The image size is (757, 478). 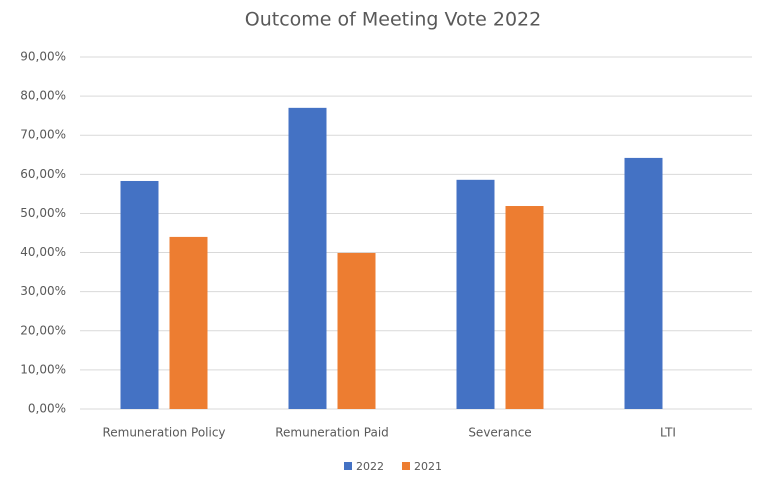 I want to click on y-tick-label: 10,00%, so click(x=43, y=369).